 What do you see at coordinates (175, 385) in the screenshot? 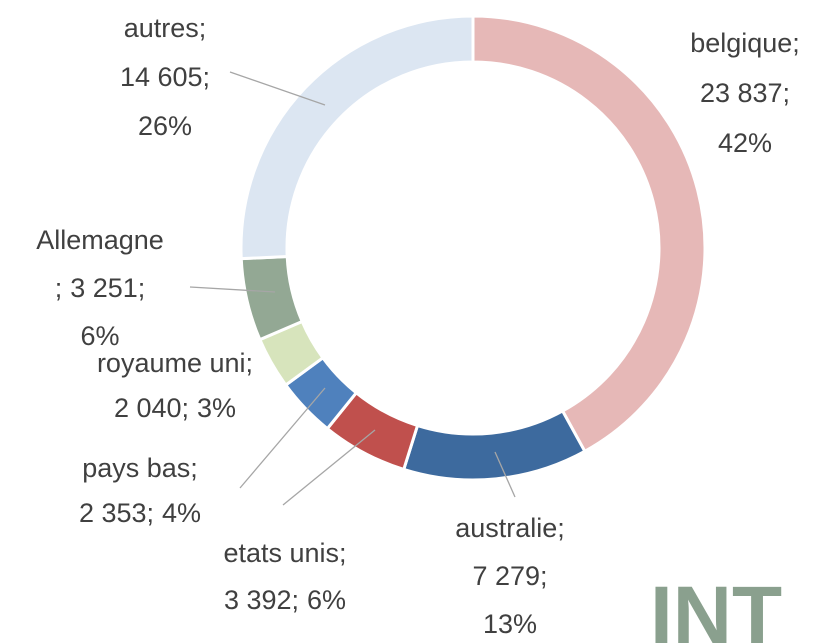
I see `data-label: royaume uni; 2 040; 3%` at bounding box center [175, 385].